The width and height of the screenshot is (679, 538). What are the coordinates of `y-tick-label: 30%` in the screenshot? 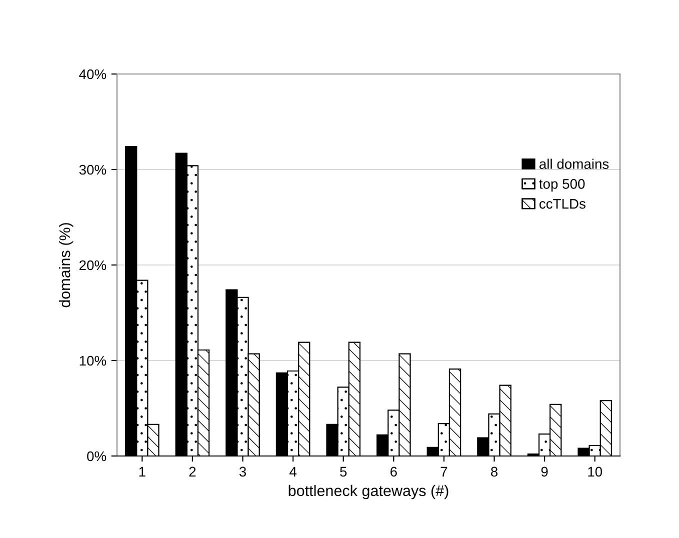 It's located at (92, 169).